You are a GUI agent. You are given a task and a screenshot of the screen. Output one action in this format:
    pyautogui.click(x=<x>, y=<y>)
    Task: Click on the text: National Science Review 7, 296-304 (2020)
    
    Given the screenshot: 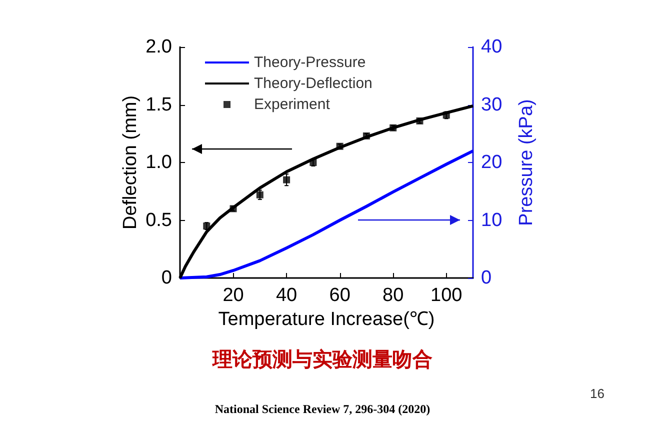 What is the action you would take?
    pyautogui.click(x=323, y=409)
    